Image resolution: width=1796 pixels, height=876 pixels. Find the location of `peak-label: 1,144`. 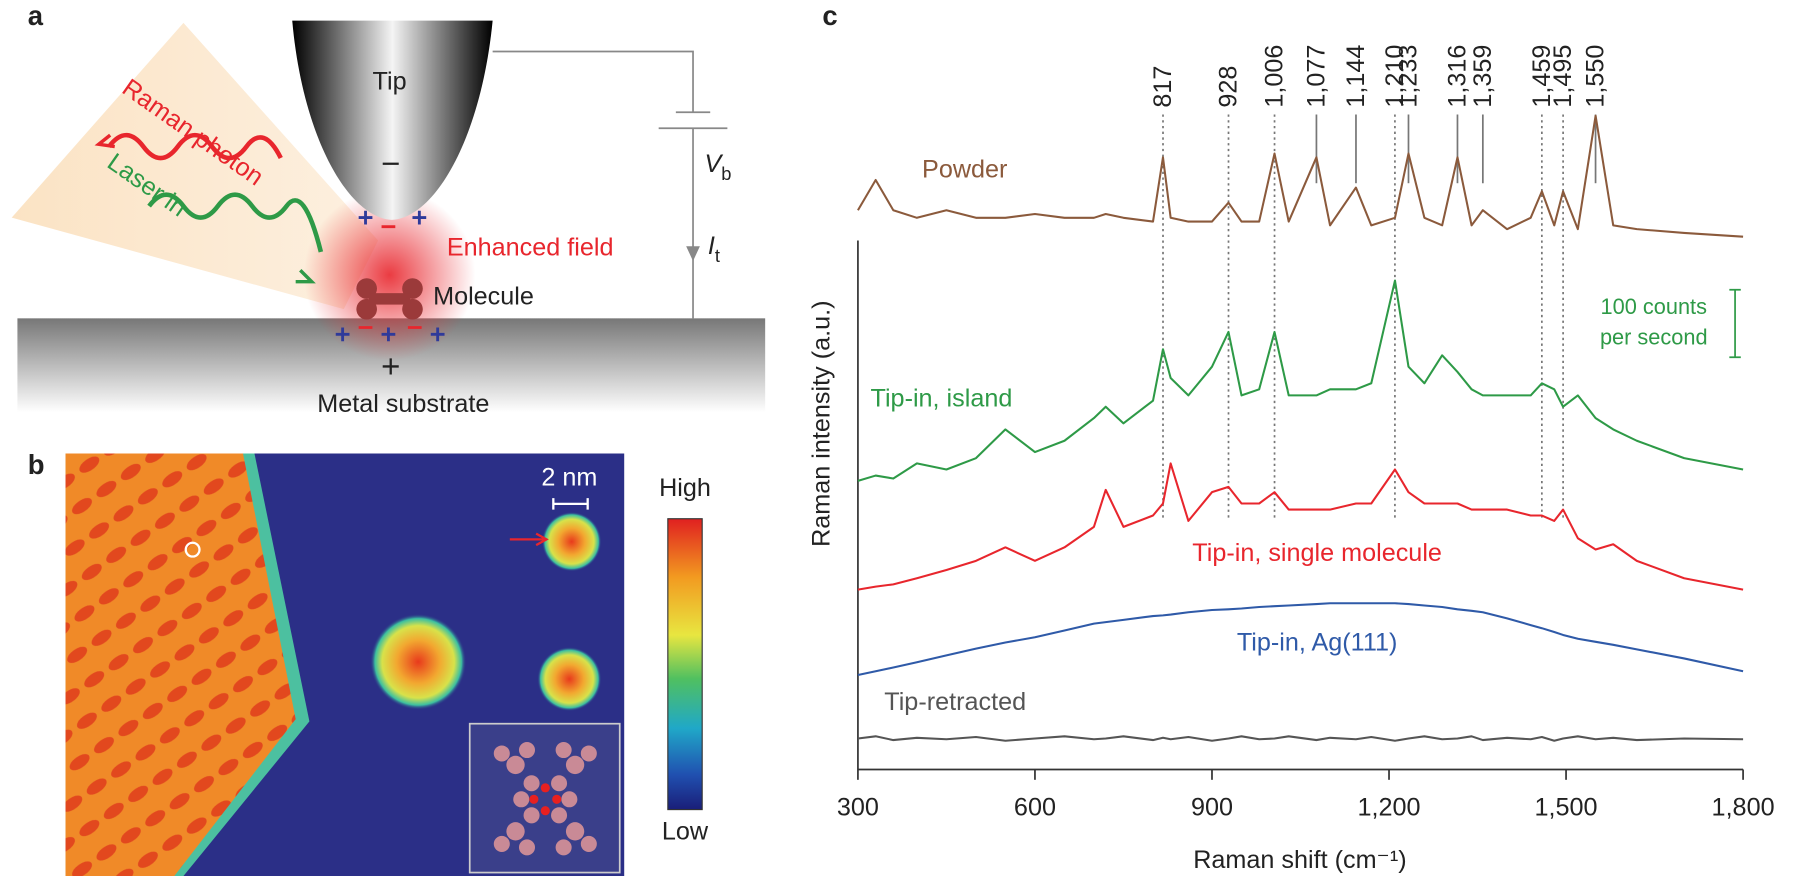

peak-label: 1,144 is located at coordinates (1356, 76).